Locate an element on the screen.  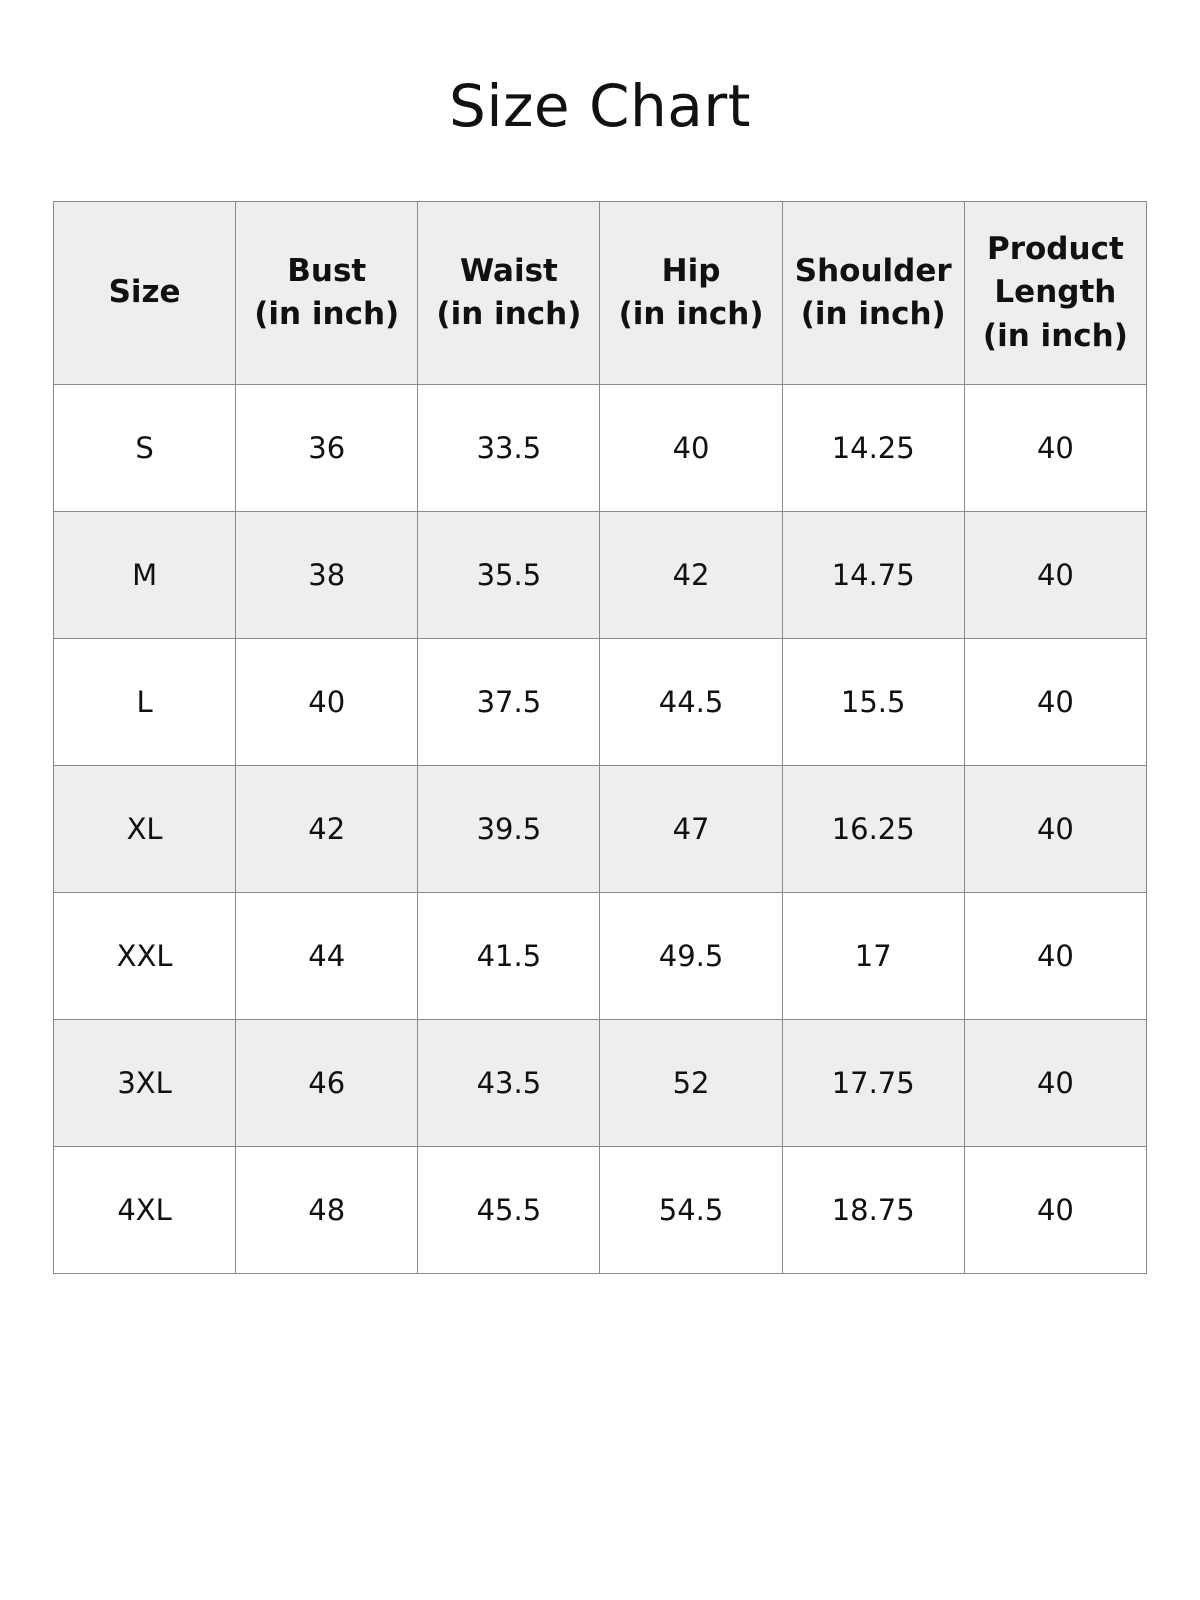
size-cell: M is located at coordinates (144, 575).